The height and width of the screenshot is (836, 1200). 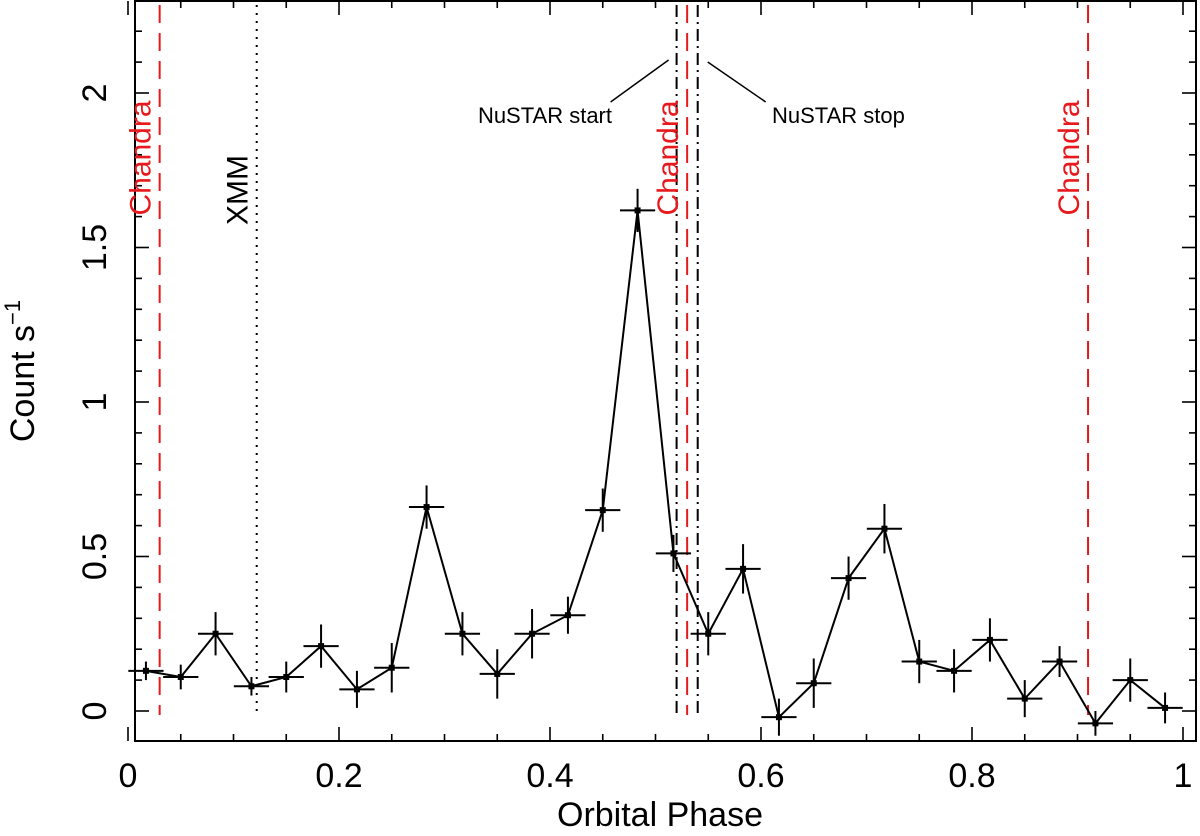 I want to click on y-tick-label: 2, so click(x=95, y=93).